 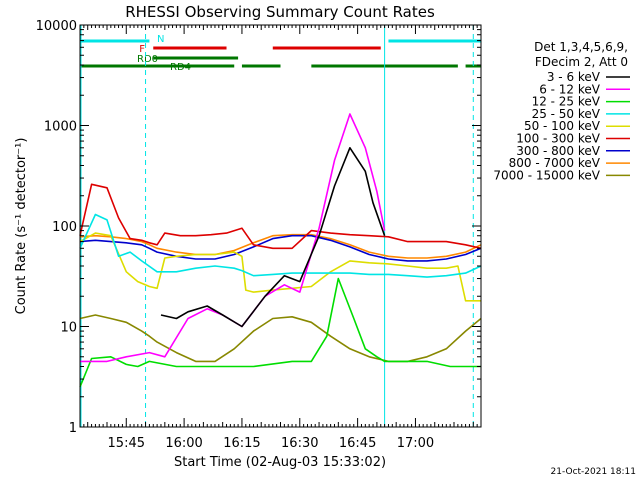 I want to click on y-tick-label: 1, so click(x=73, y=428).